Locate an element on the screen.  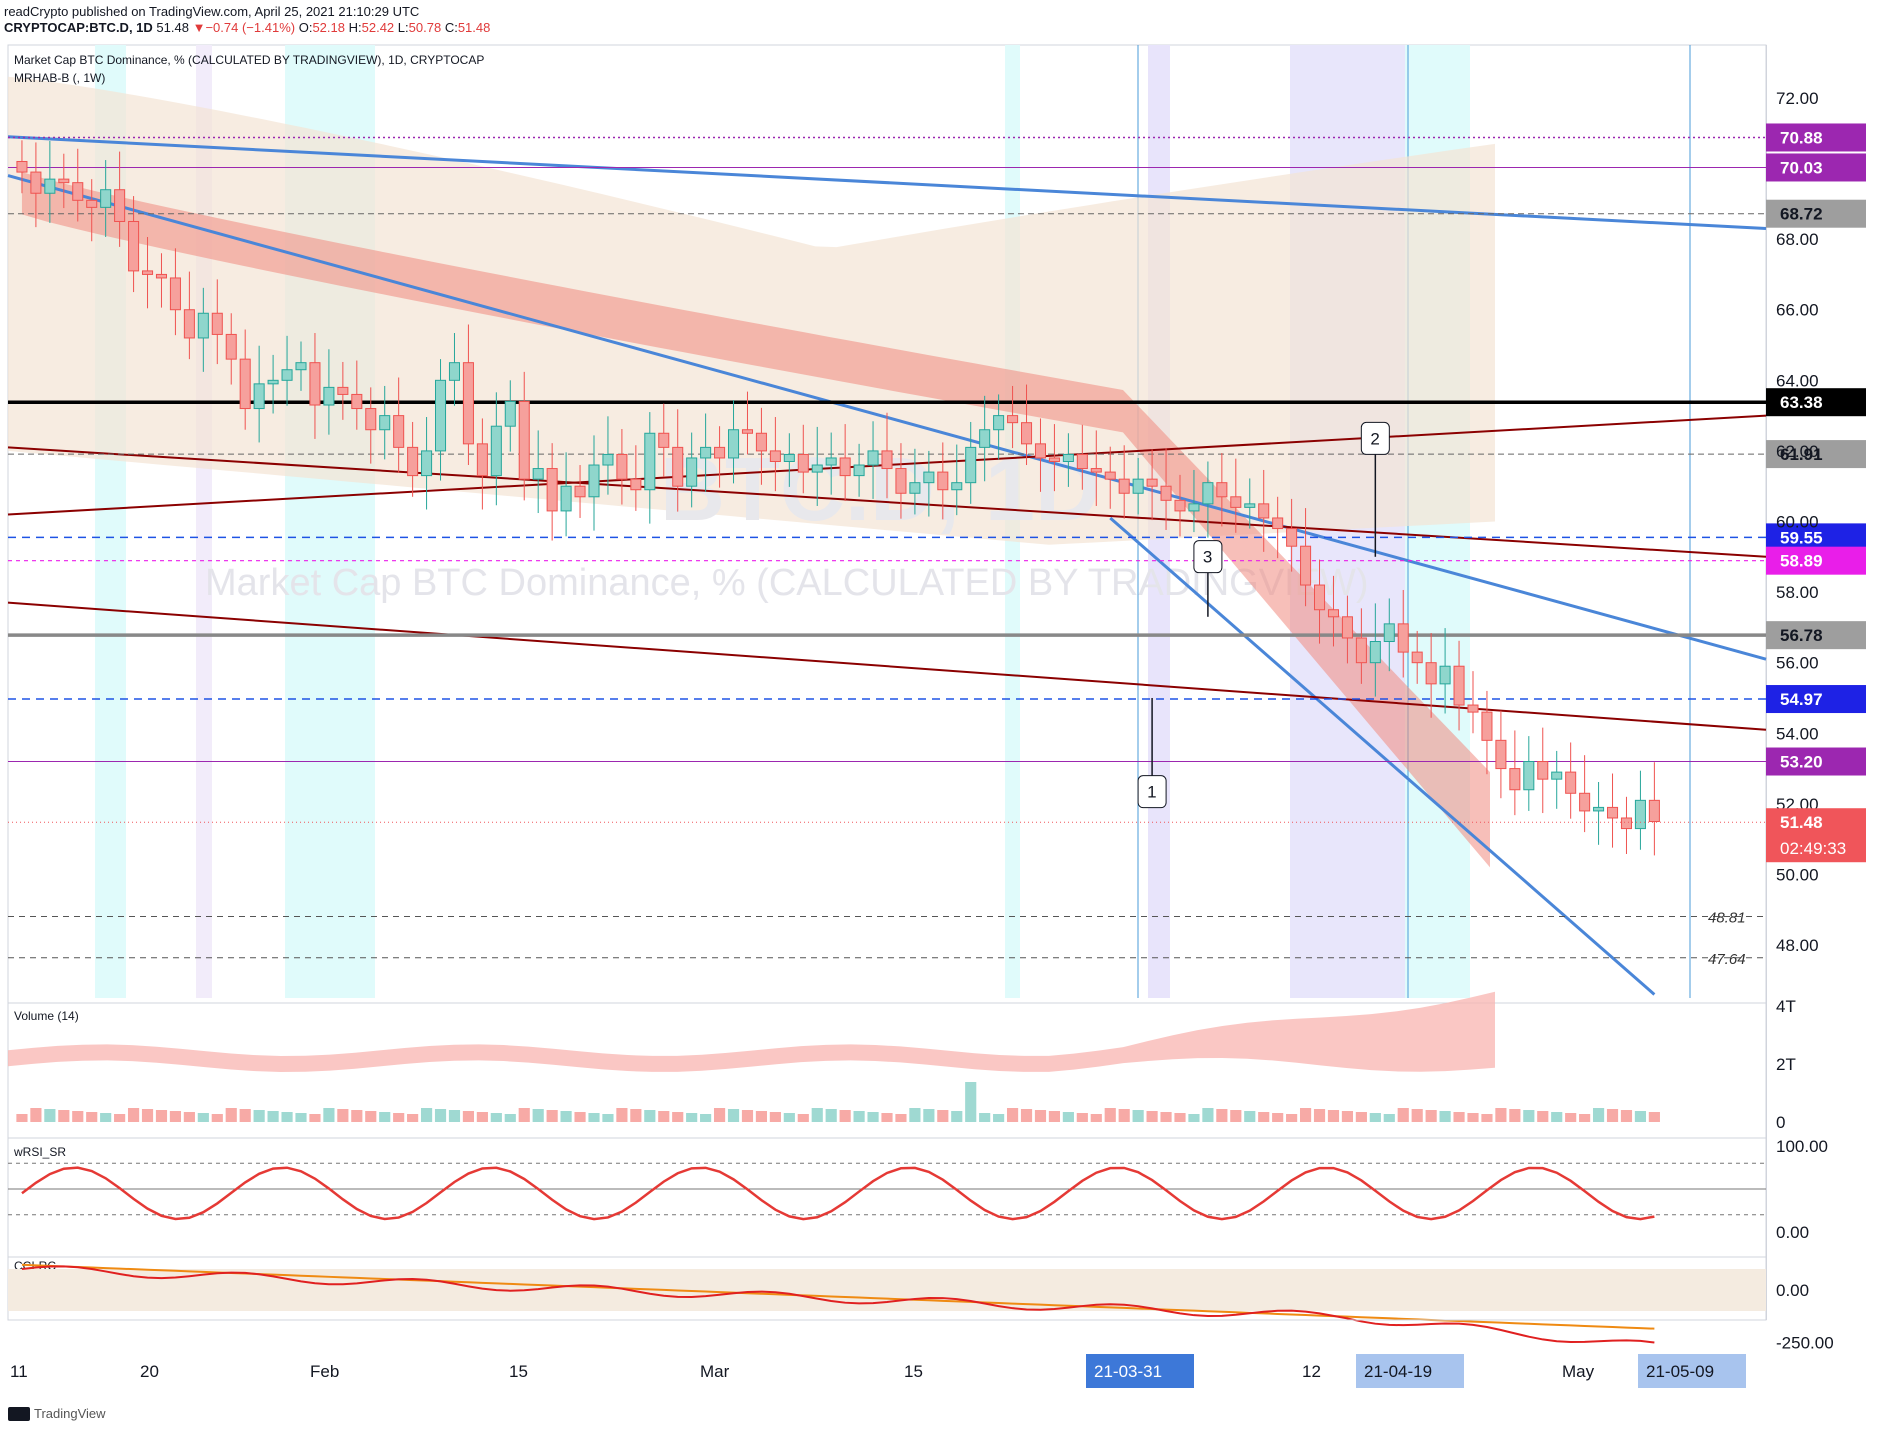
price-tag: 58.89 is located at coordinates (1816, 560).